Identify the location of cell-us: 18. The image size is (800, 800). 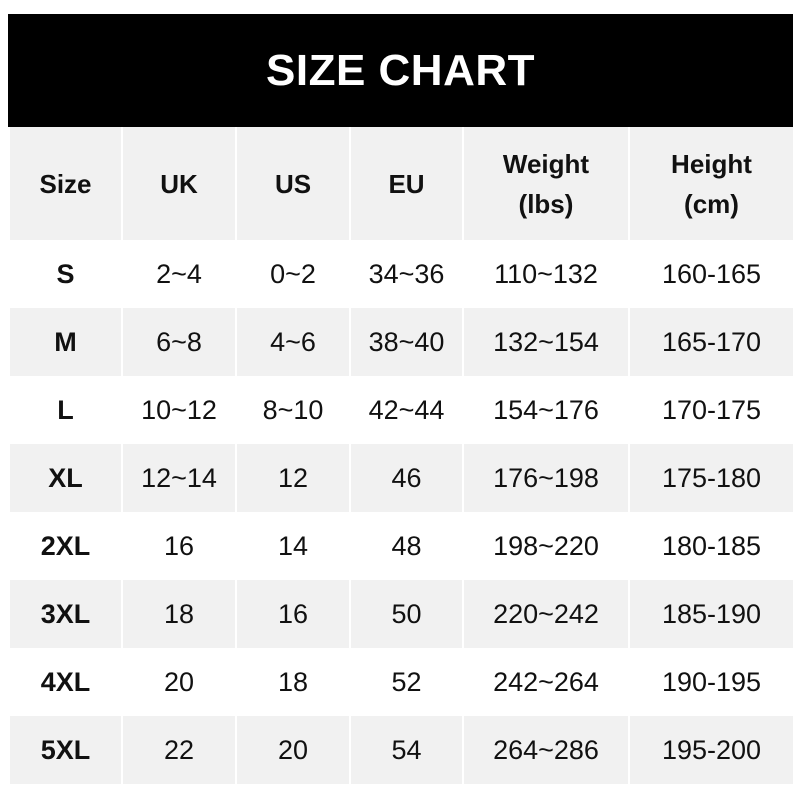
(293, 682).